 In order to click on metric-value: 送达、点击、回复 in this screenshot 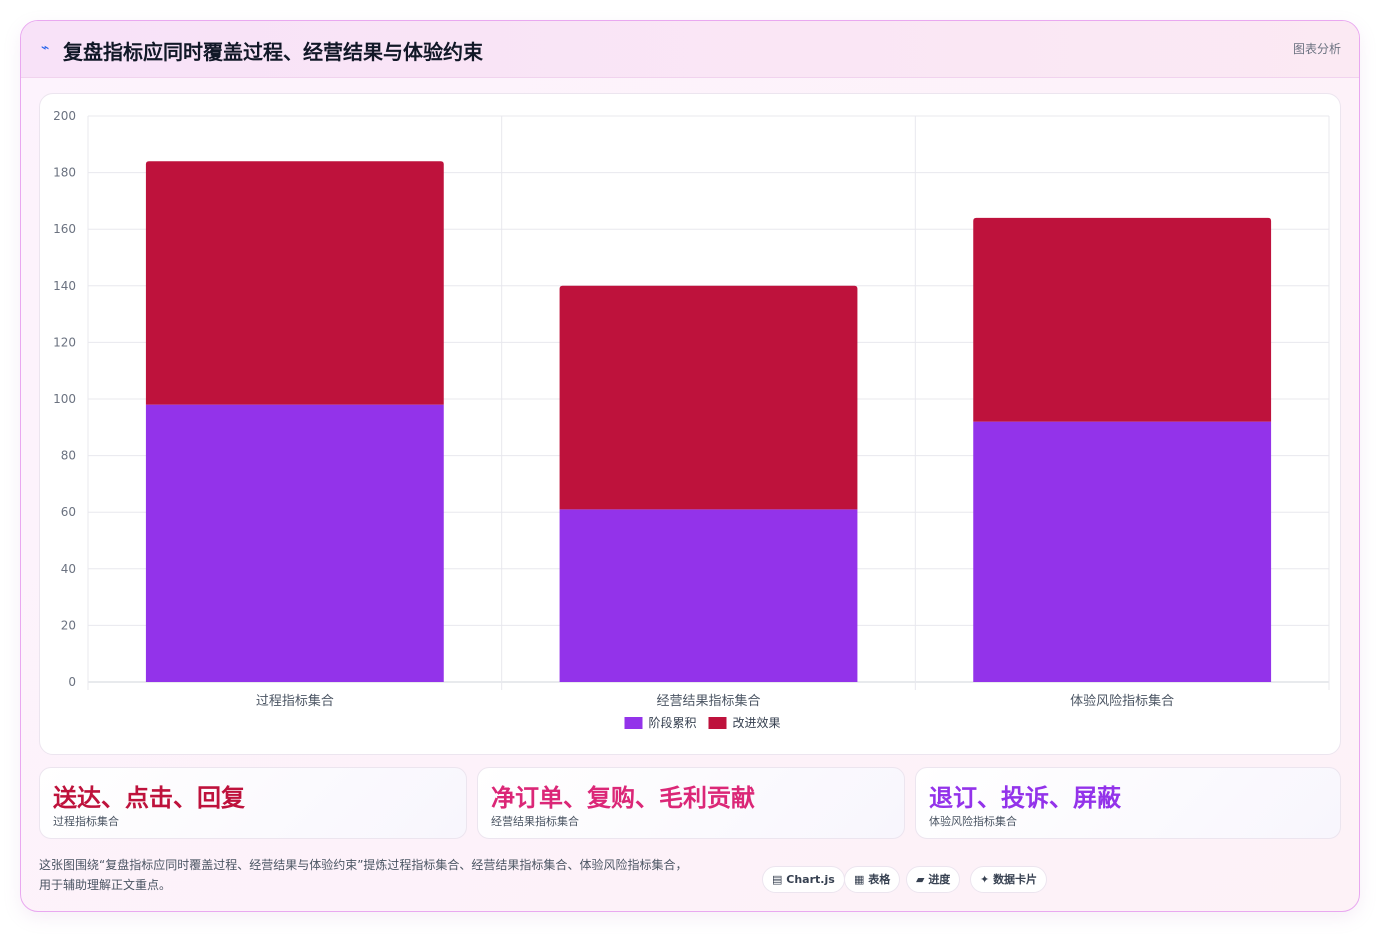, I will do `click(149, 798)`.